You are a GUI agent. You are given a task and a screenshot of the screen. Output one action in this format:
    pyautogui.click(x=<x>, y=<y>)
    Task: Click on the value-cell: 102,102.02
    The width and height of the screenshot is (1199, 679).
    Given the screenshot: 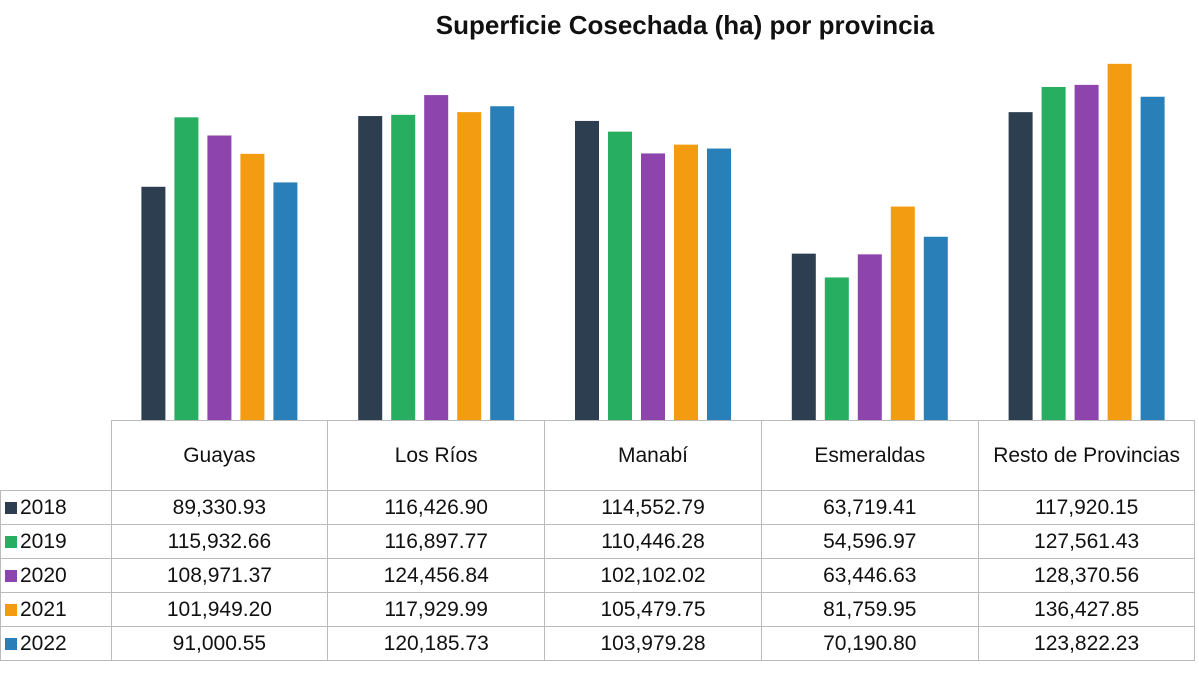 What is the action you would take?
    pyautogui.click(x=653, y=575)
    